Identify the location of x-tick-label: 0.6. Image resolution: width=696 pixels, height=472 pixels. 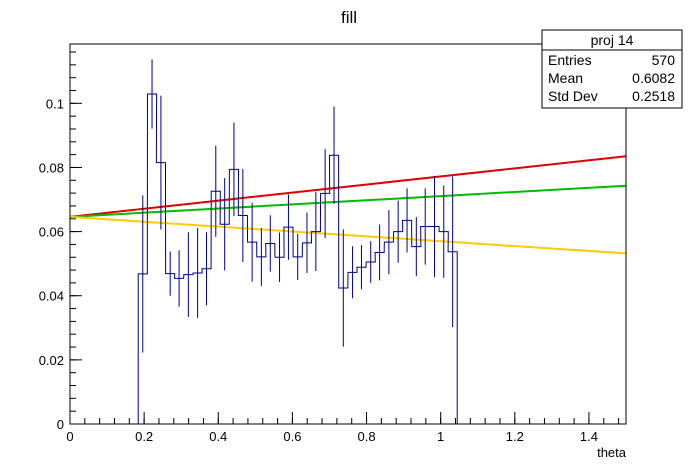
(292, 436).